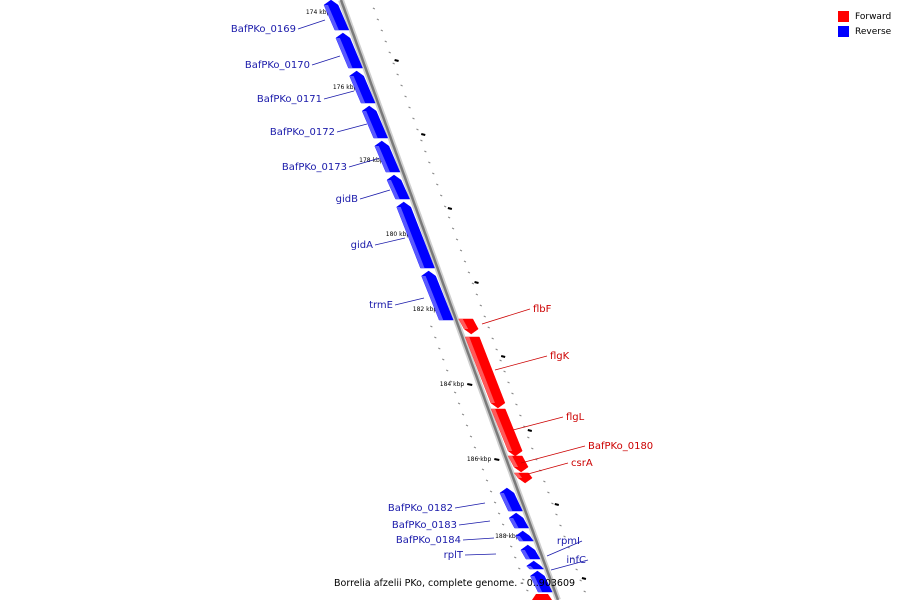  What do you see at coordinates (425, 309) in the screenshot?
I see `kbp-tick-label: 182 kbp` at bounding box center [425, 309].